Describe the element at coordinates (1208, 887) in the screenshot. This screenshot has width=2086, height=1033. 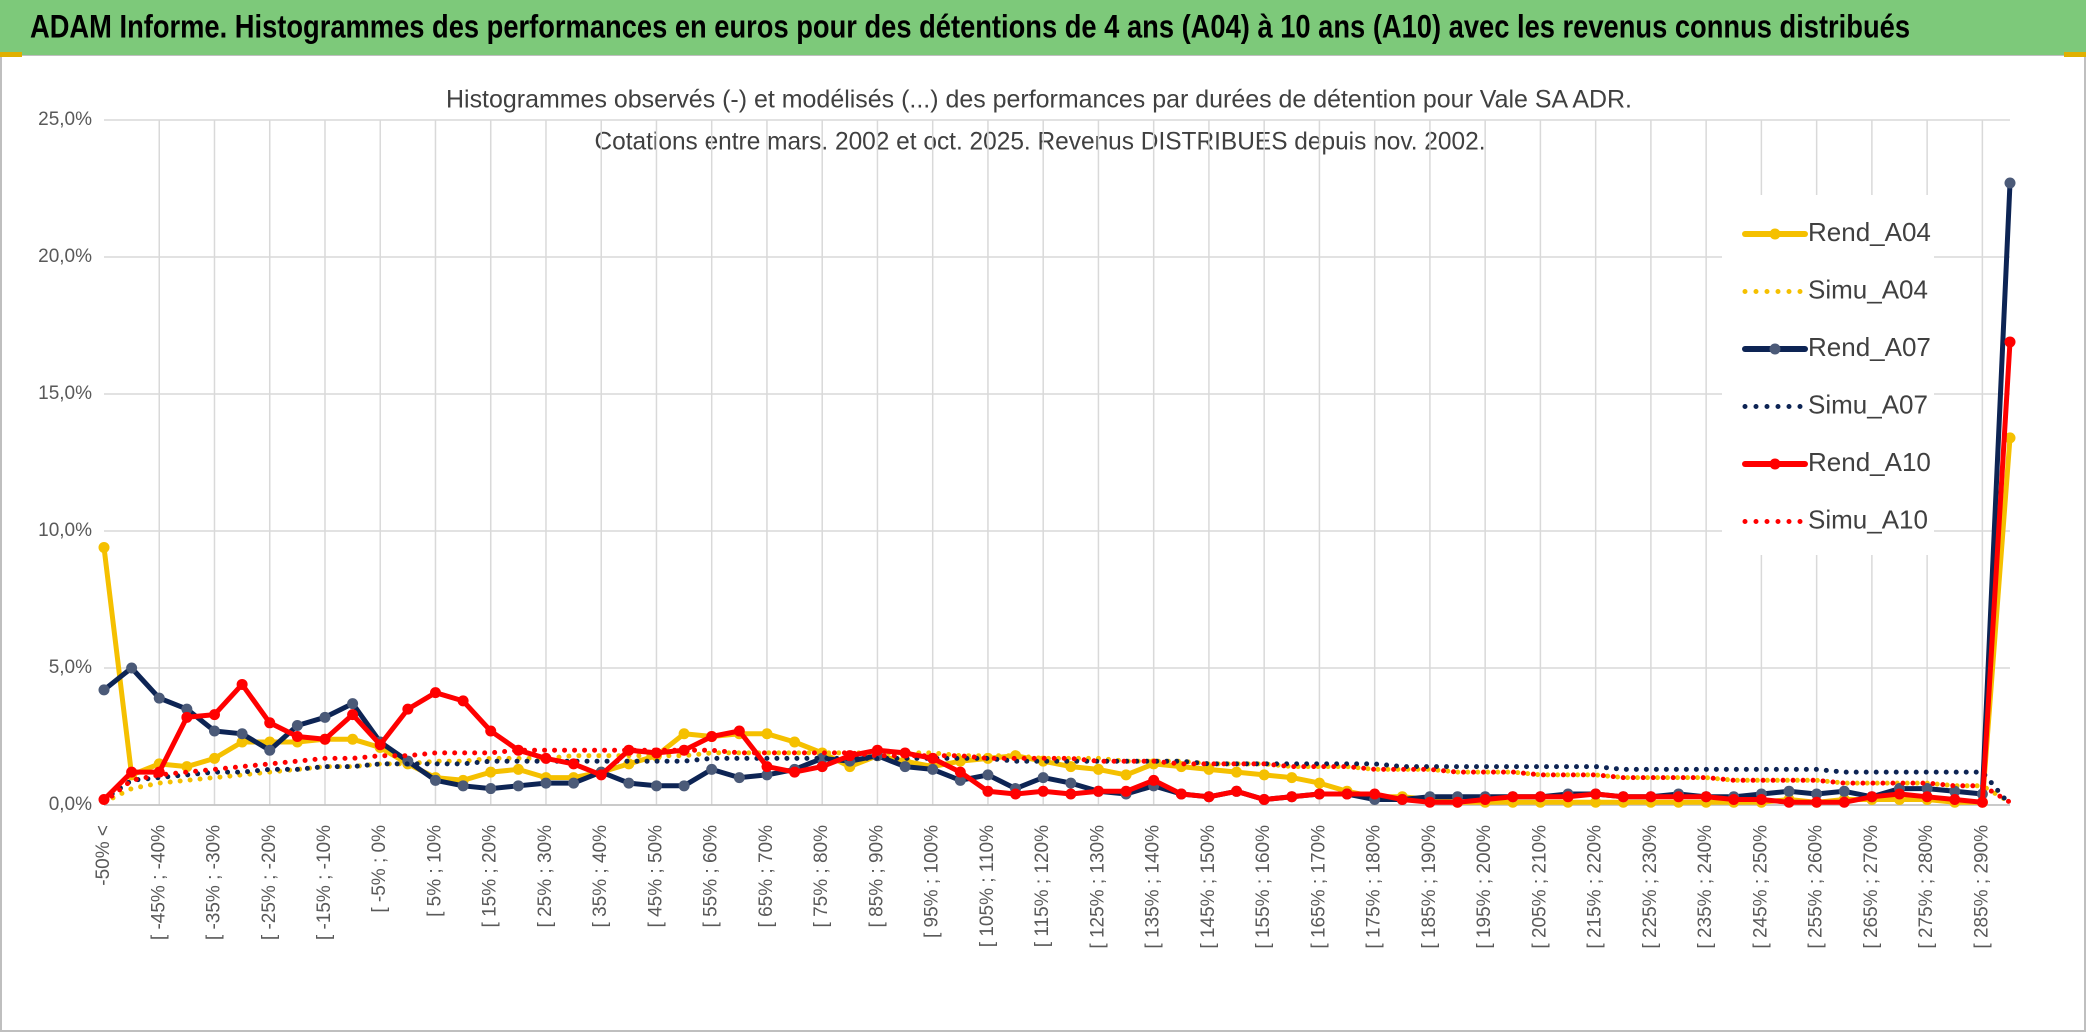
I see `x-tick-label: [ 145% ; 150%` at that location.